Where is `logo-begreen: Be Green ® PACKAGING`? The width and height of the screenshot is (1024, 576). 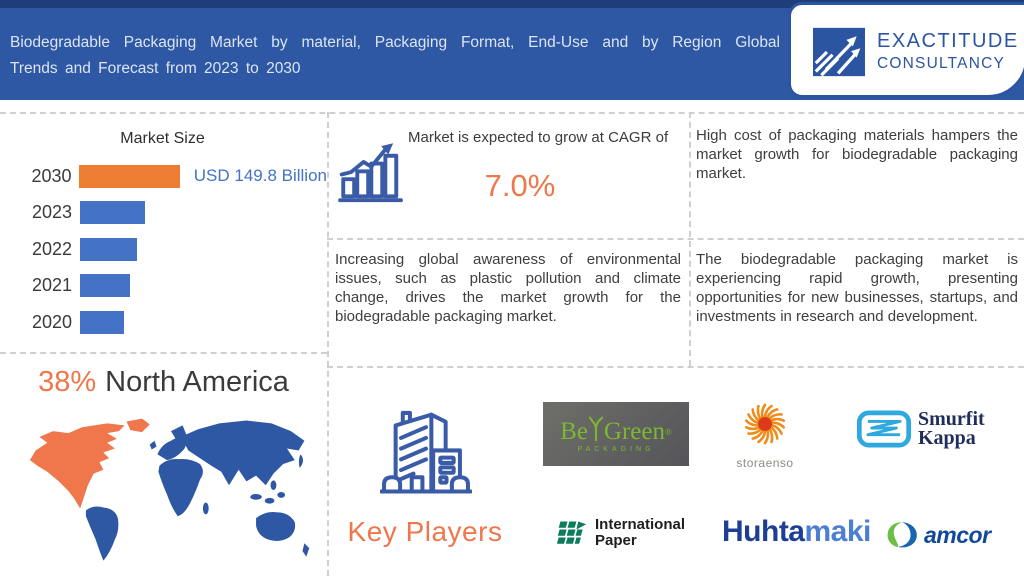
logo-begreen: Be Green ® PACKAGING is located at coordinates (616, 434).